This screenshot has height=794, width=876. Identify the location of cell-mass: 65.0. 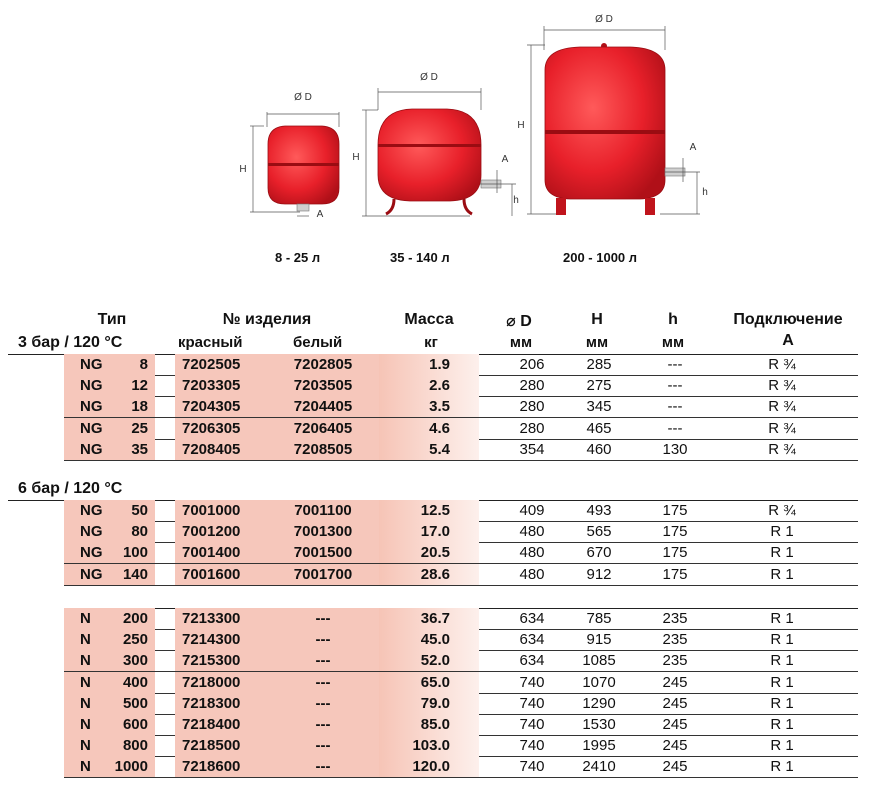
(435, 682).